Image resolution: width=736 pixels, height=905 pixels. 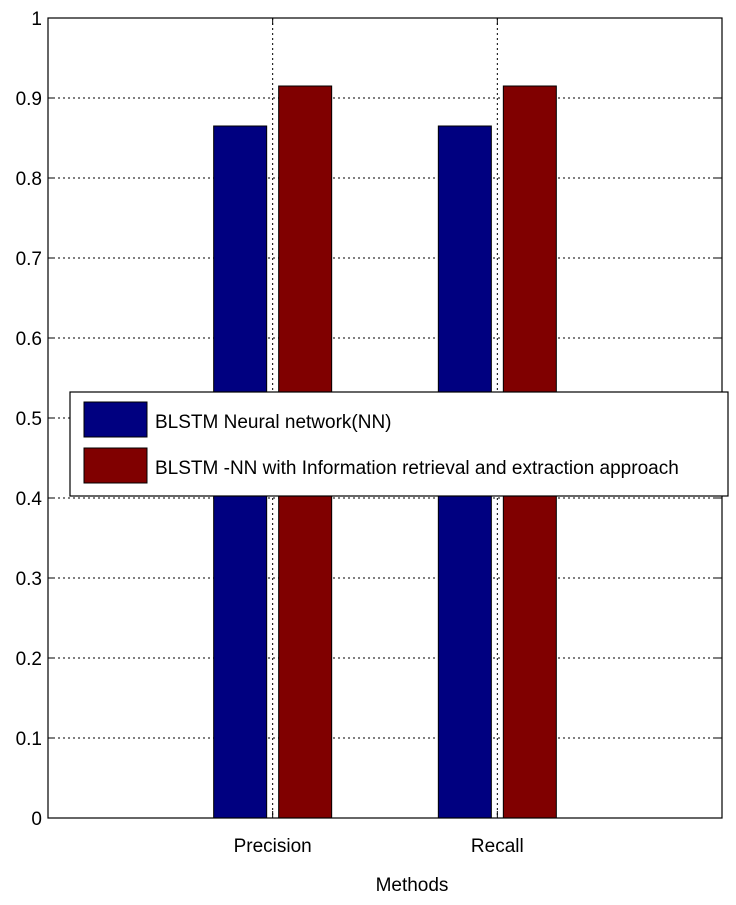 I want to click on x-axis-label: Methods, so click(x=412, y=885).